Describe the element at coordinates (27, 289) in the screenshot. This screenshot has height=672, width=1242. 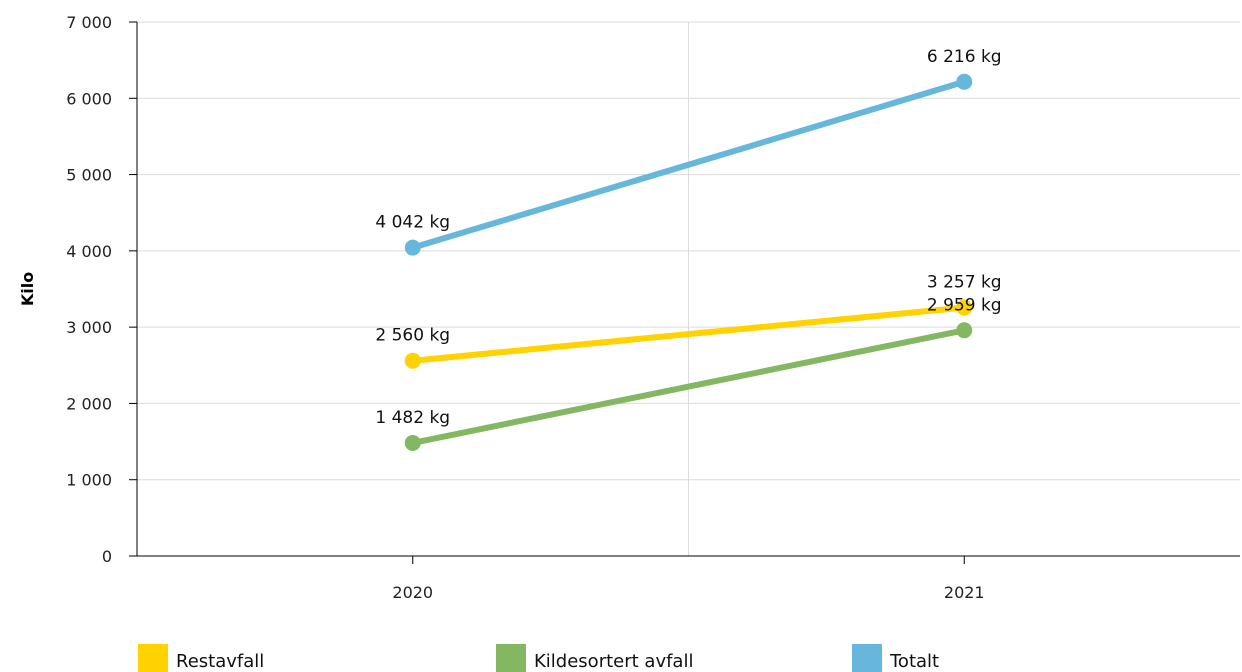
I see `y-axis-title: Kilo` at that location.